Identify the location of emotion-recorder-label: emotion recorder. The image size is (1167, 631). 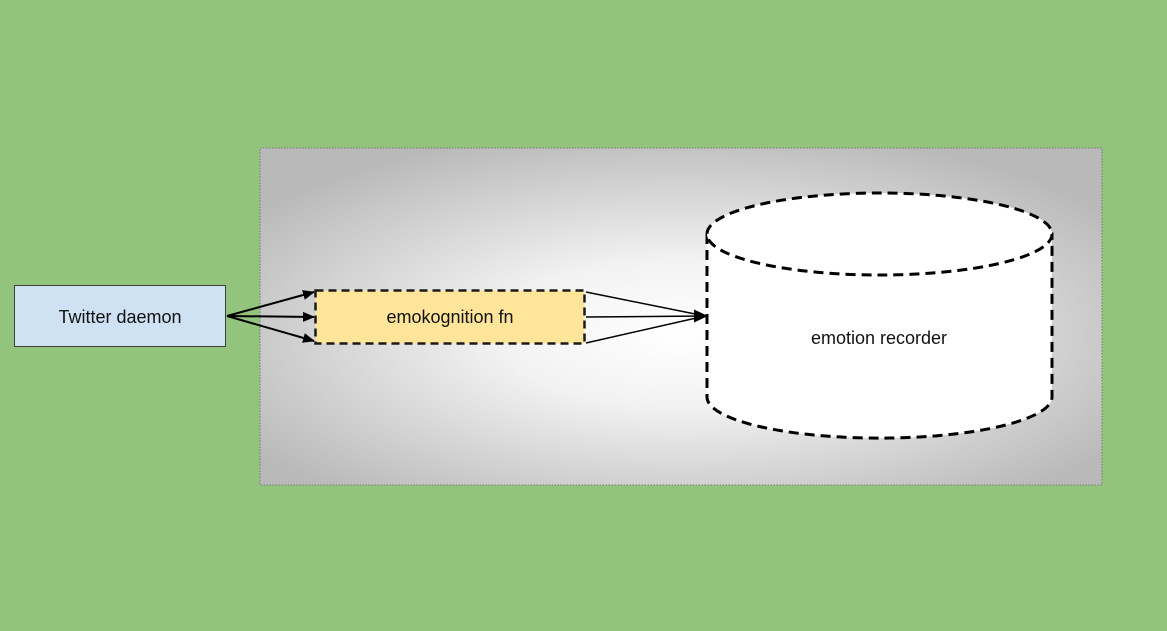
(879, 338).